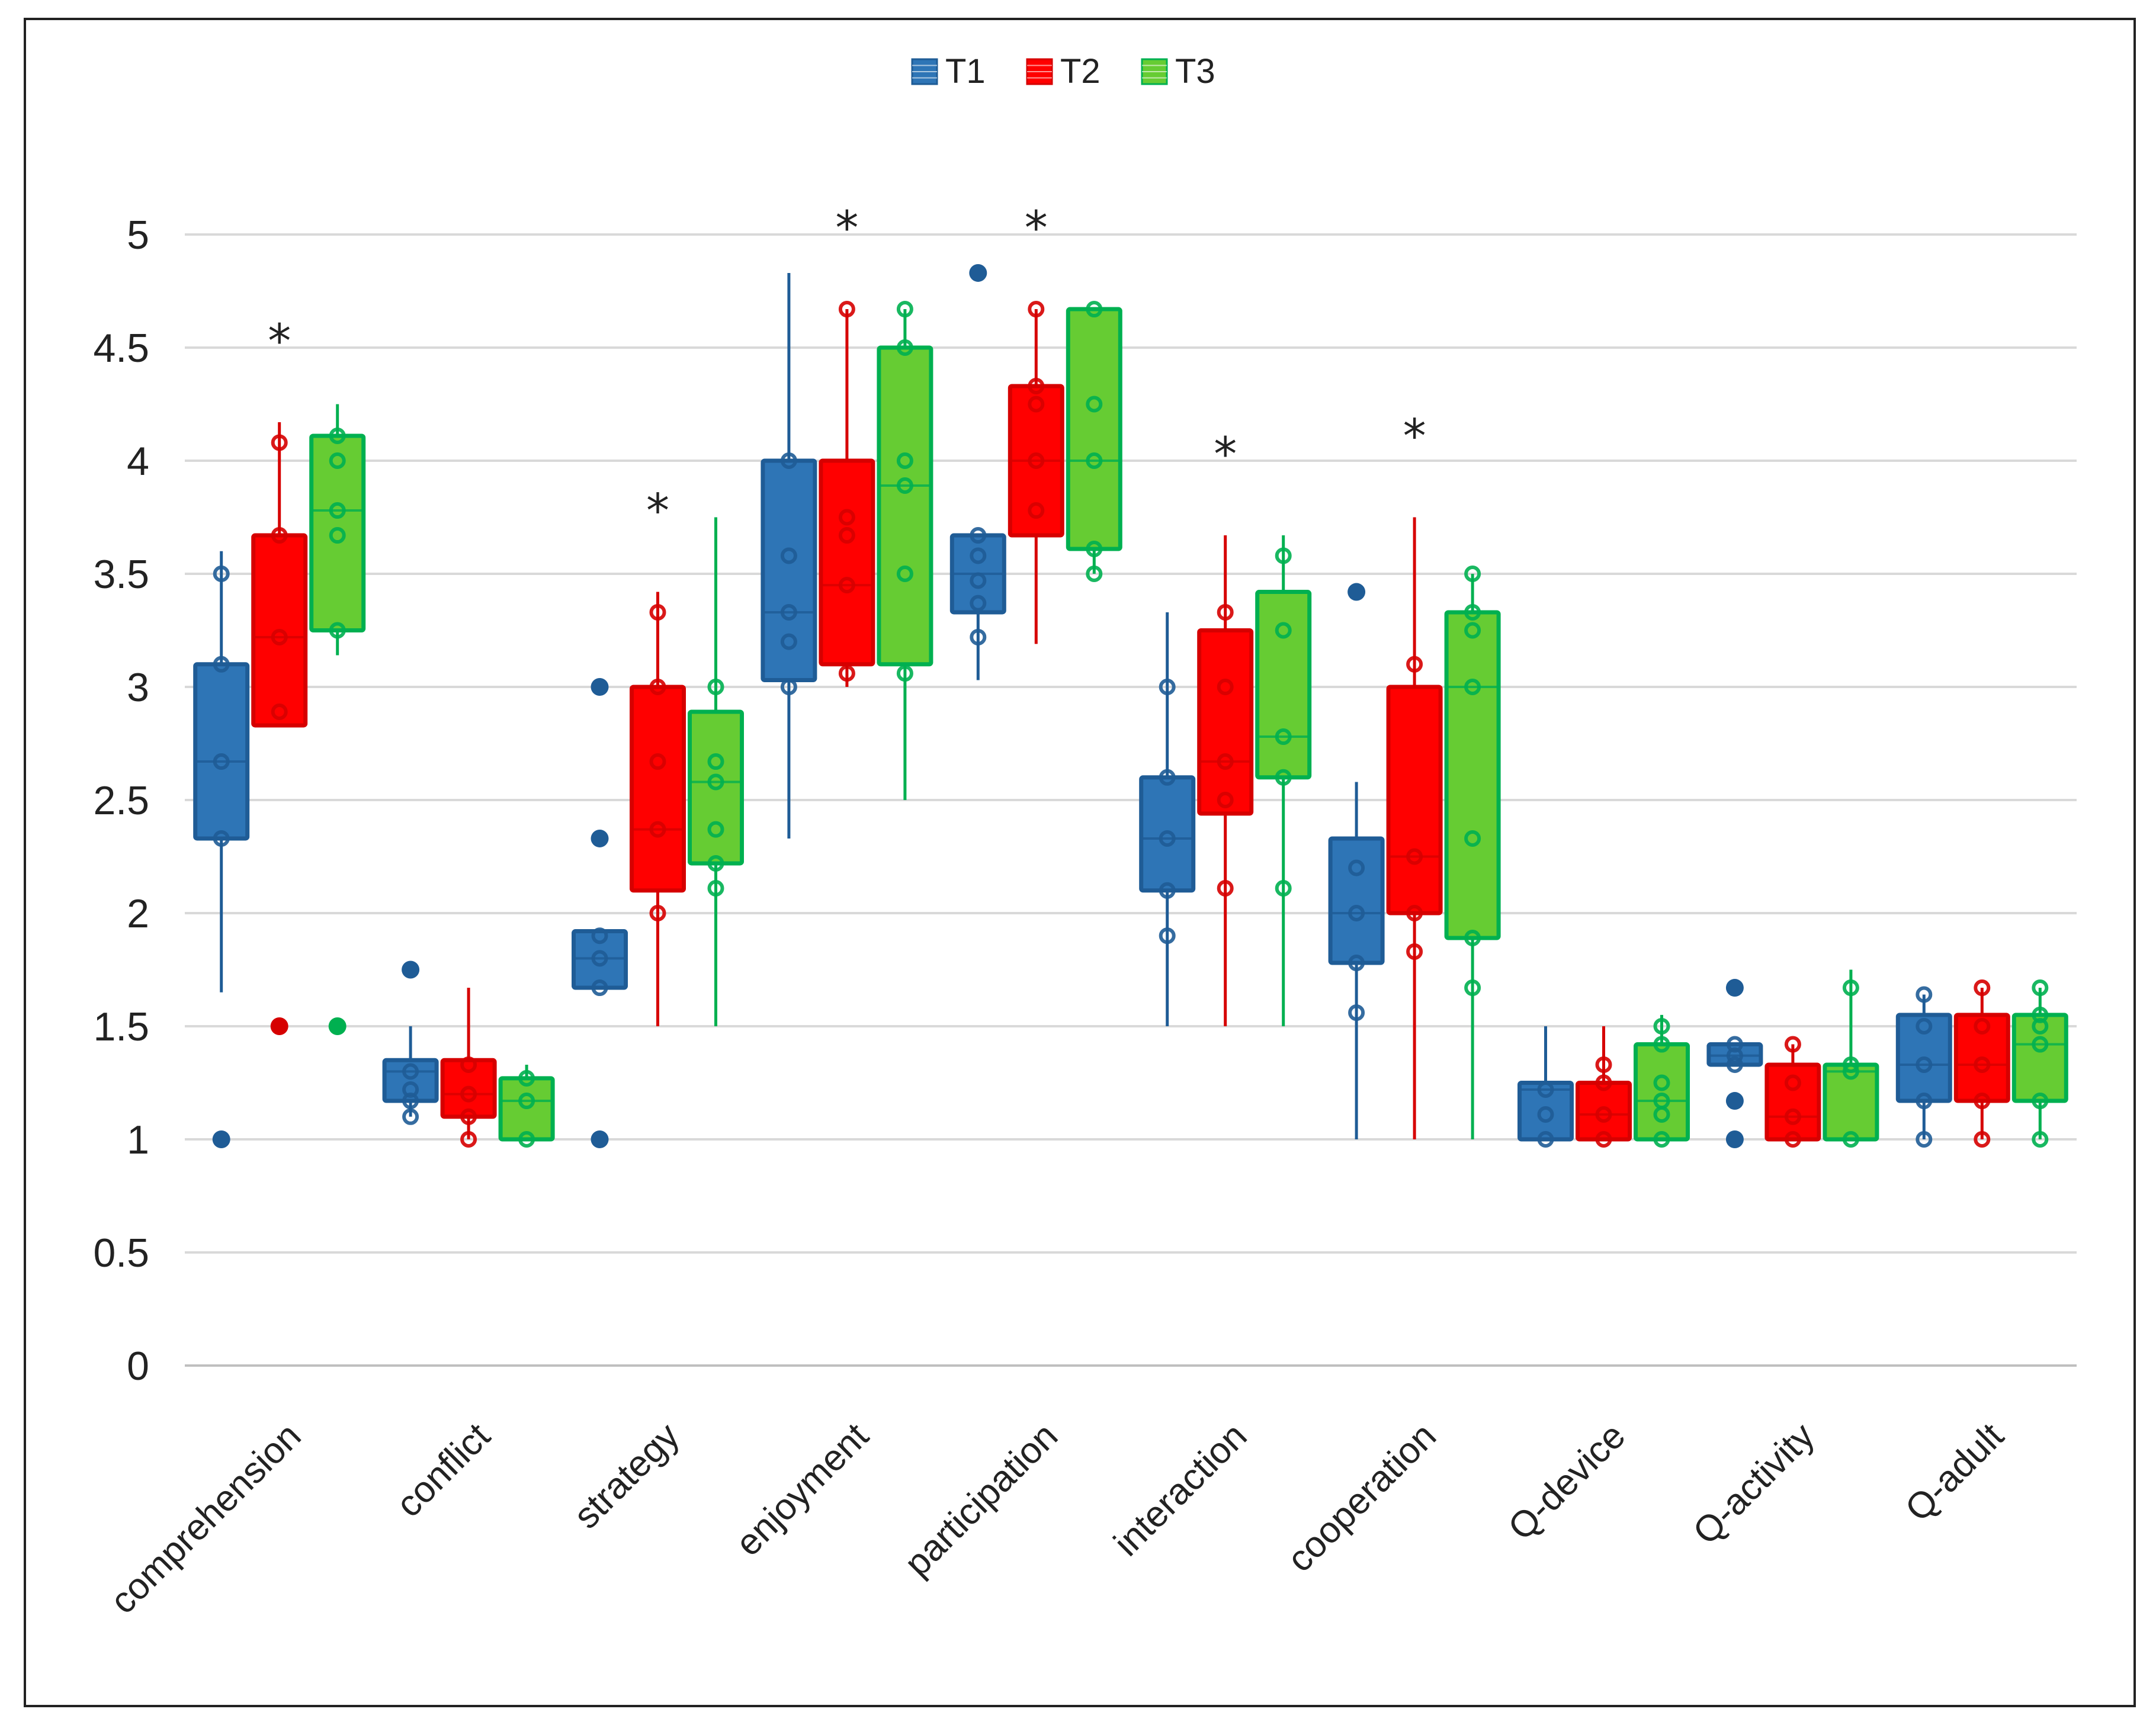  What do you see at coordinates (121, 348) in the screenshot?
I see `y-tick-label: 4.5` at bounding box center [121, 348].